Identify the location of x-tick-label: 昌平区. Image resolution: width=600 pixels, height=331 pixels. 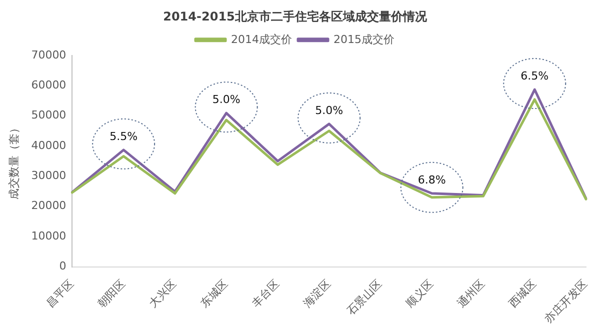
(60, 293).